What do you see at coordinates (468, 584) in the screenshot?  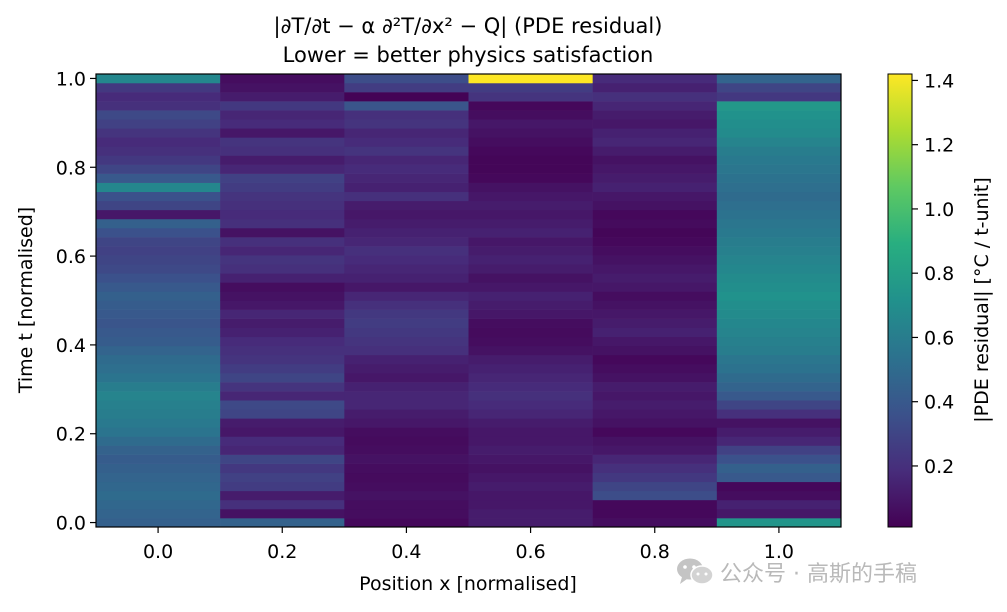 I see `x-axis-label: Position x [normalised]` at bounding box center [468, 584].